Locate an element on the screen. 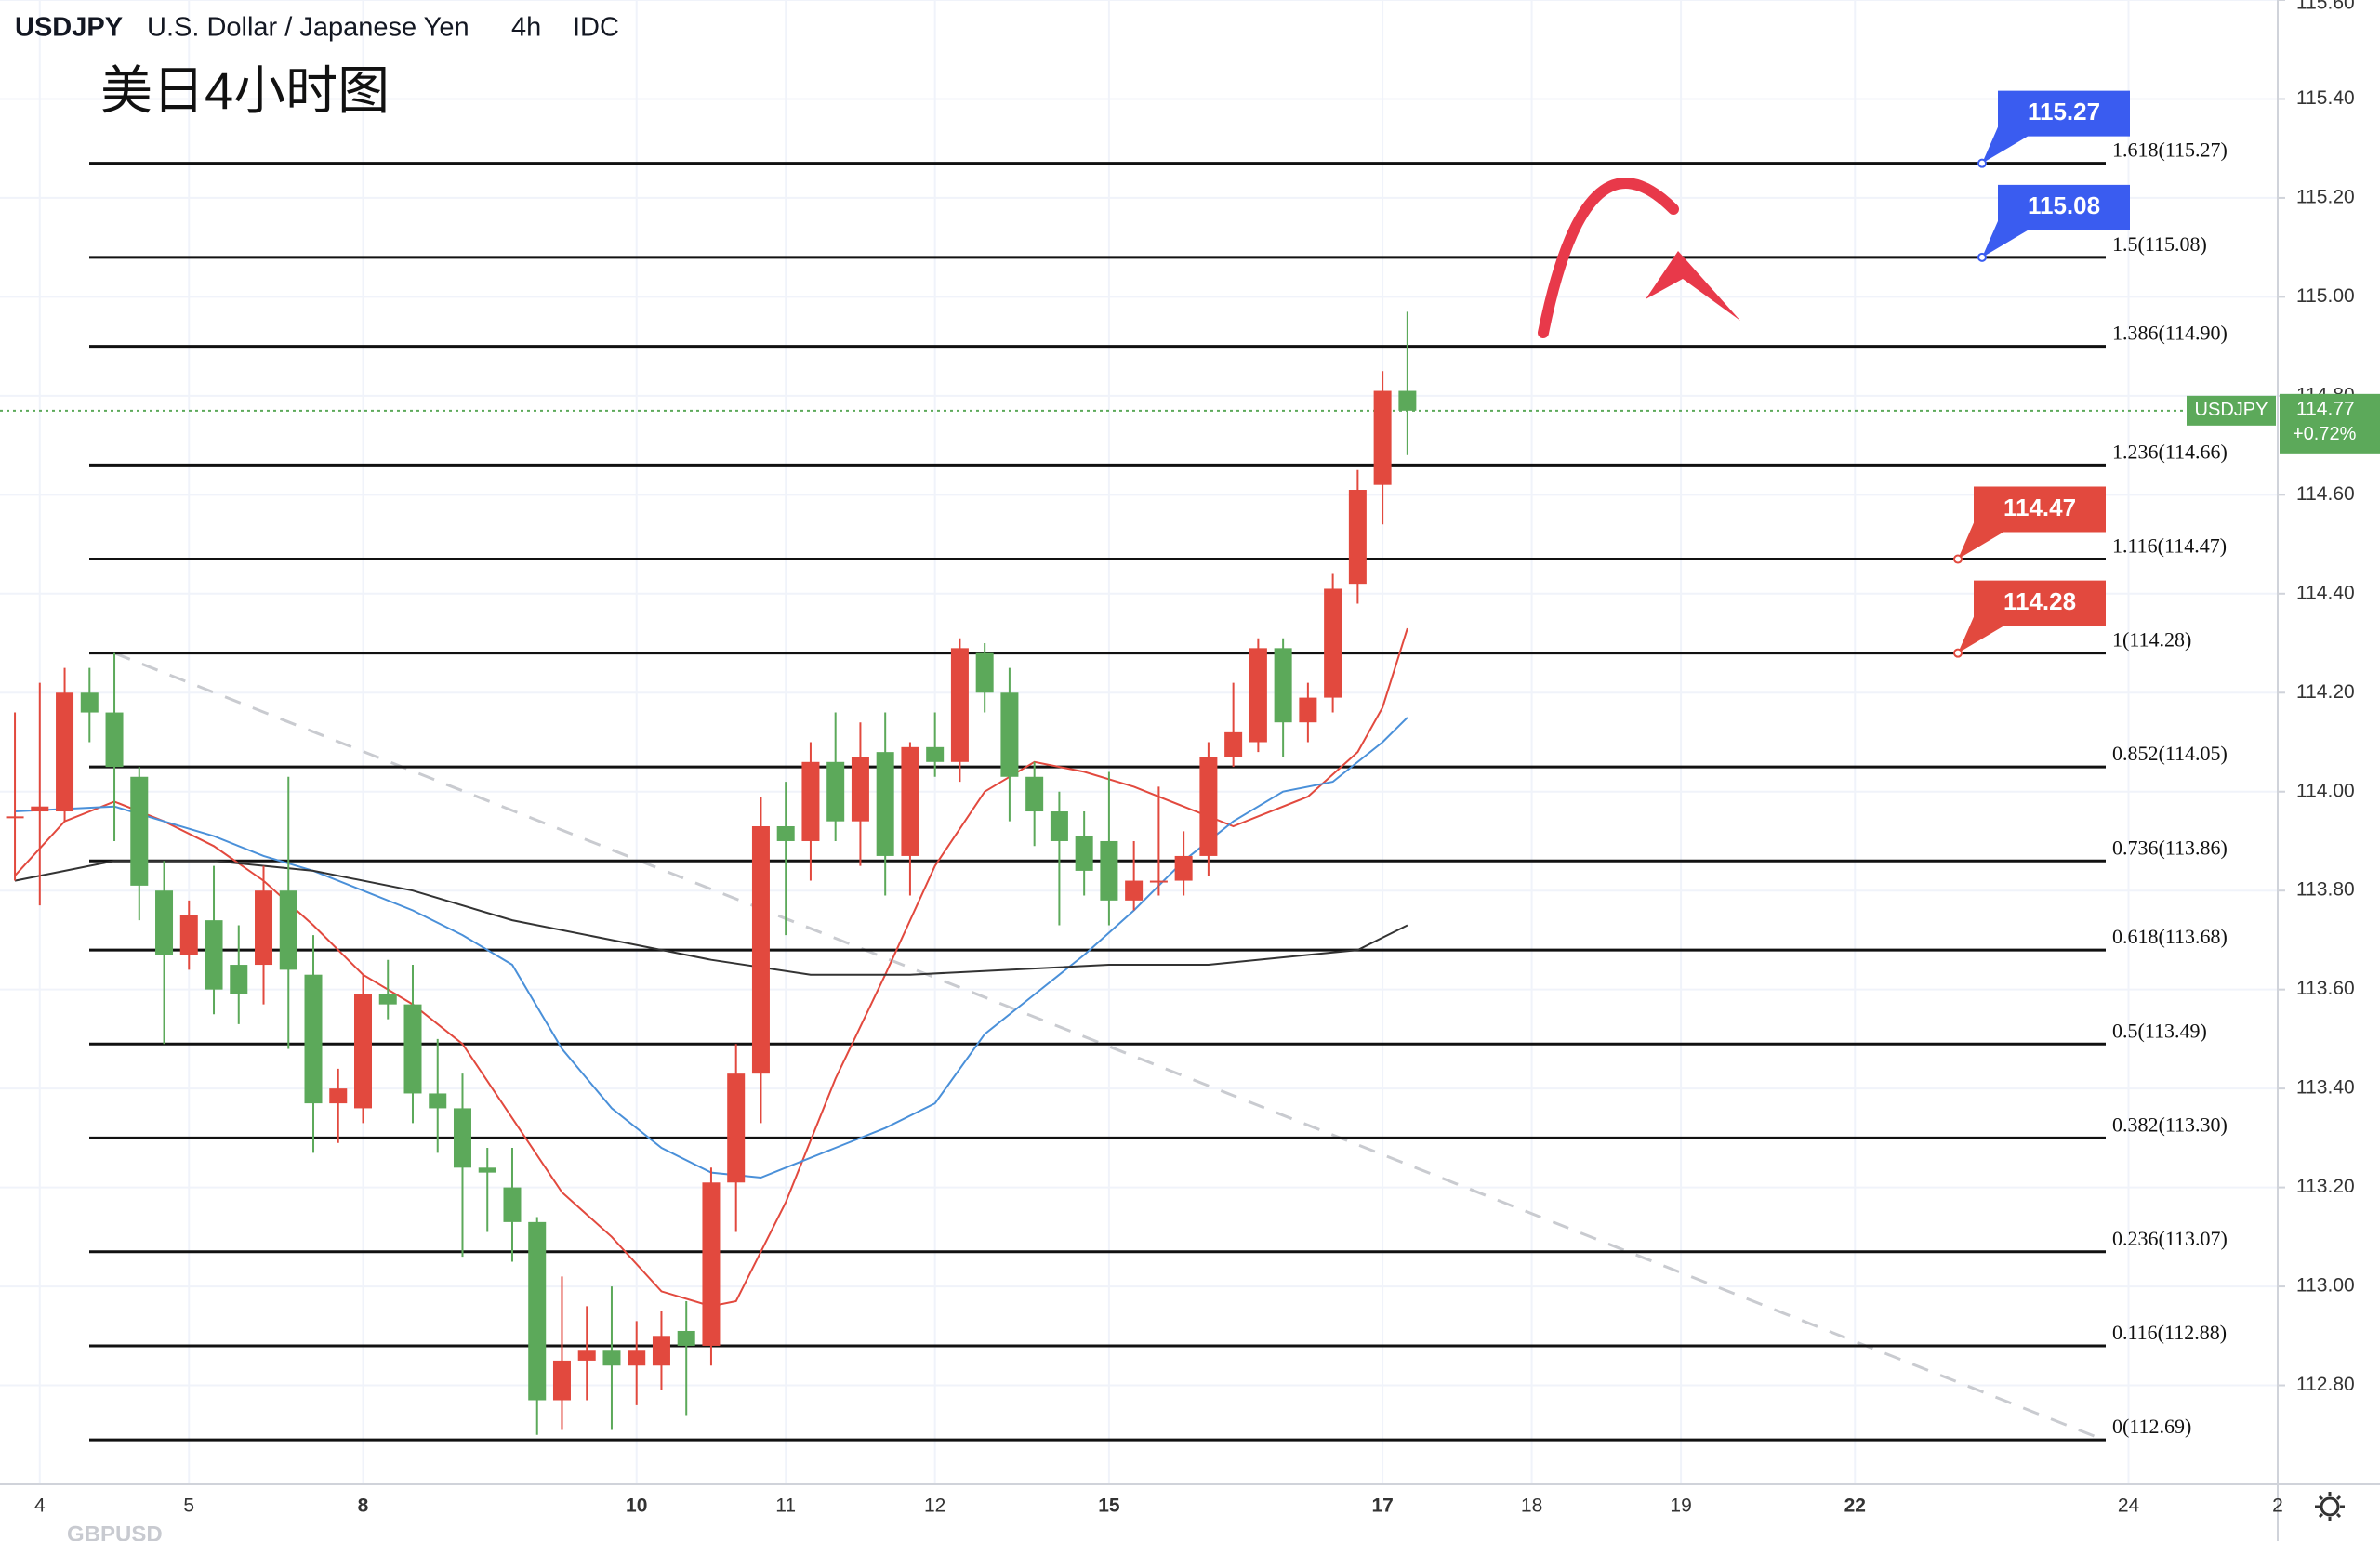 This screenshot has height=1541, width=2380. y-tick-label: 115.40 is located at coordinates (2325, 98).